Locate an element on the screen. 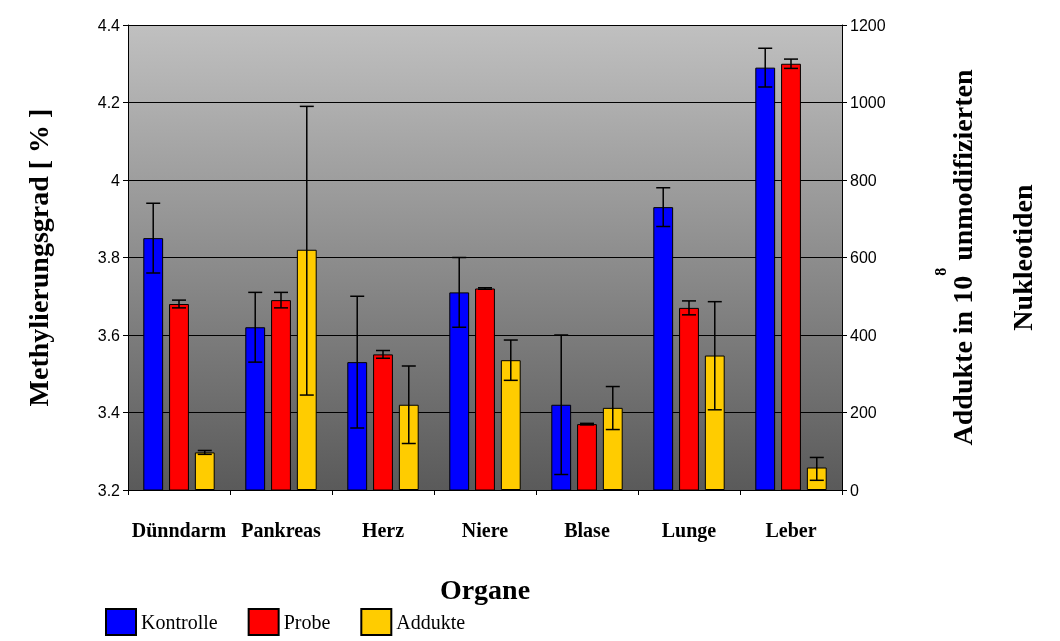 The image size is (1060, 641). legend-label: Kontrolle is located at coordinates (179, 622).